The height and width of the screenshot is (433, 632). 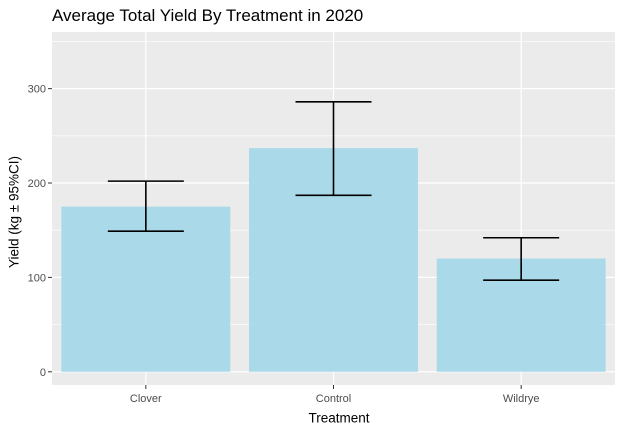 What do you see at coordinates (37, 278) in the screenshot?
I see `y-tick-label: 100` at bounding box center [37, 278].